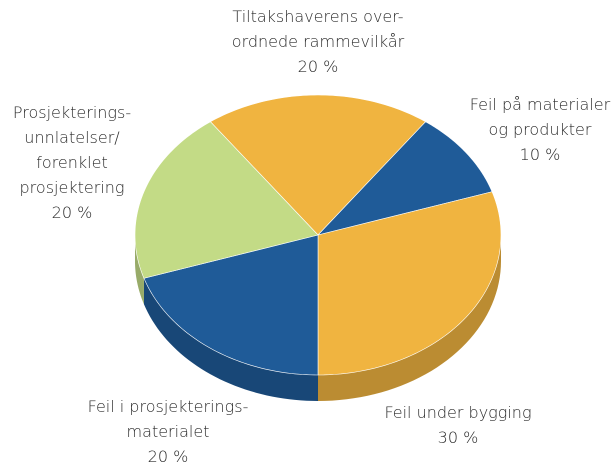 This screenshot has width=613, height=466. Describe the element at coordinates (458, 437) in the screenshot. I see `value-label: 30 %` at that location.